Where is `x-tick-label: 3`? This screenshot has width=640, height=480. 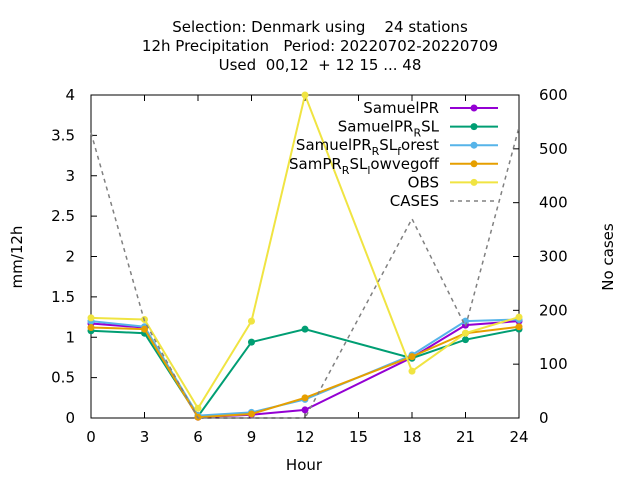 x-tick-label: 3 is located at coordinates (145, 437).